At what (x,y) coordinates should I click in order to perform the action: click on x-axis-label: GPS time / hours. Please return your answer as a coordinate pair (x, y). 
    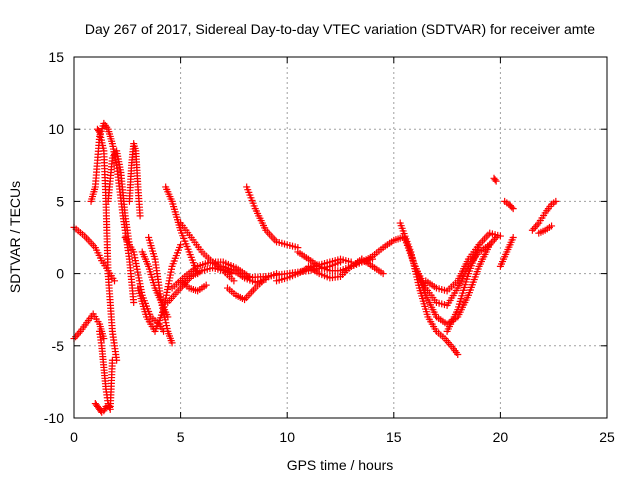
    Looking at the image, I should click on (340, 465).